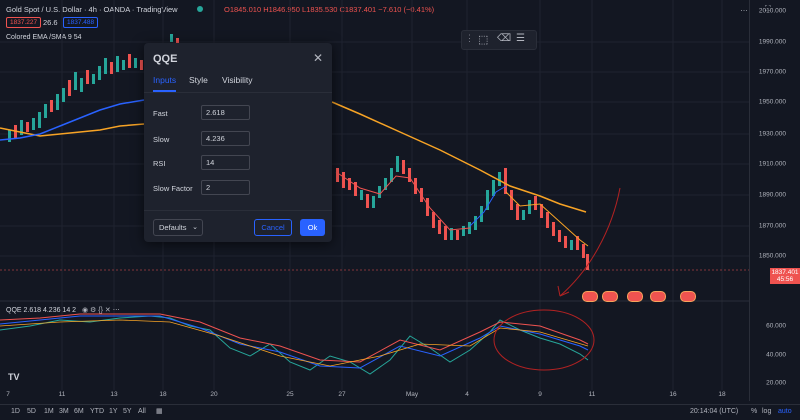 The width and height of the screenshot is (800, 420). I want to click on list-icon: ☰, so click(520, 38).